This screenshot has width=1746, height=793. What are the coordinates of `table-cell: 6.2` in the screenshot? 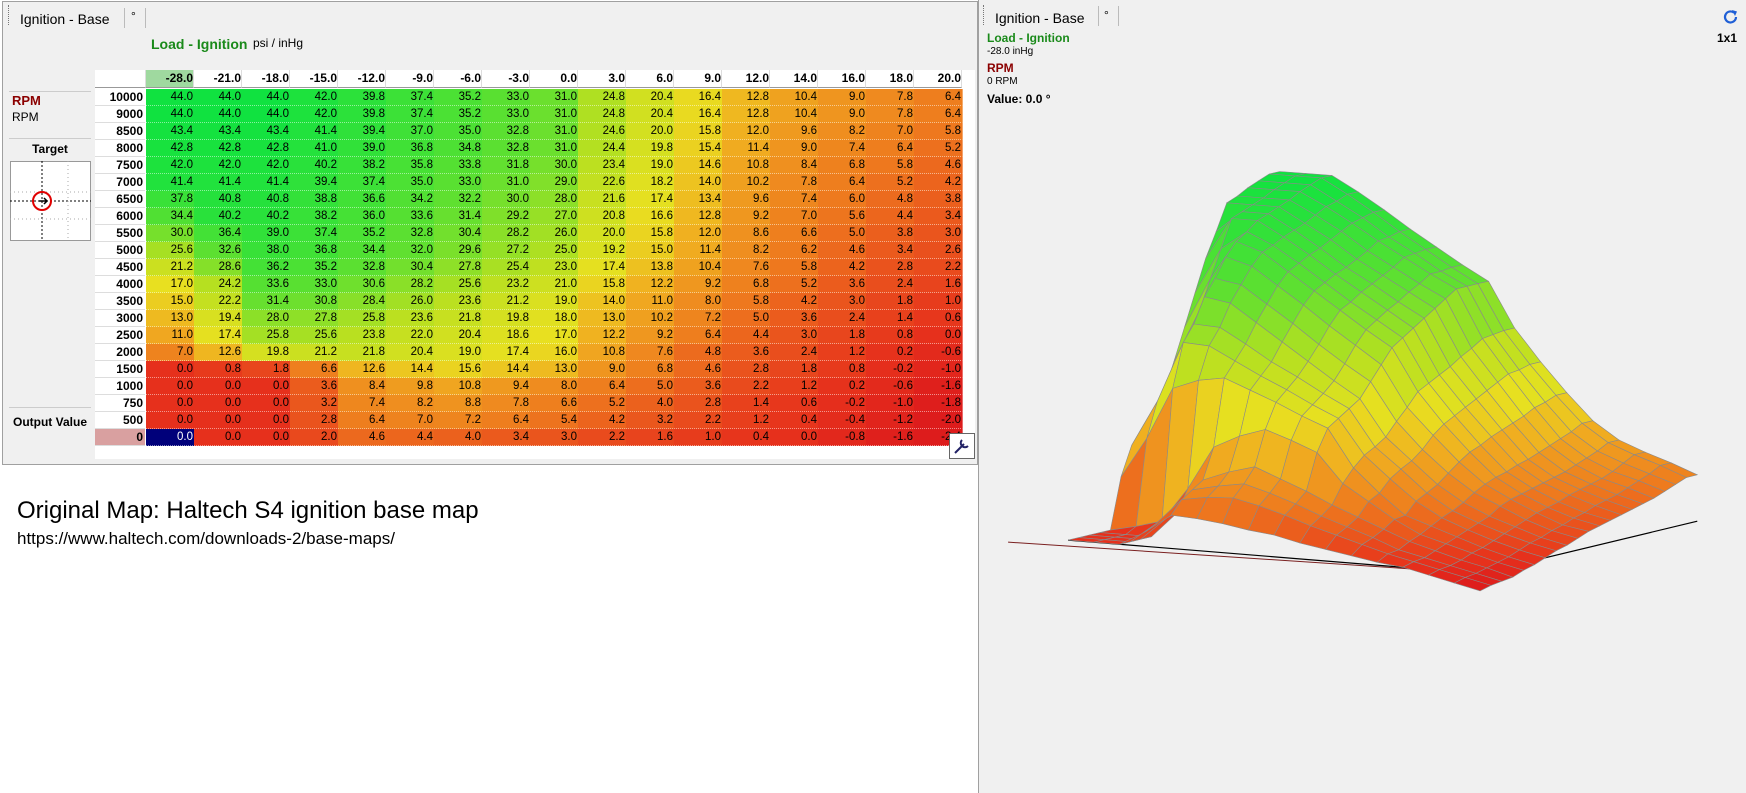 It's located at (794, 250).